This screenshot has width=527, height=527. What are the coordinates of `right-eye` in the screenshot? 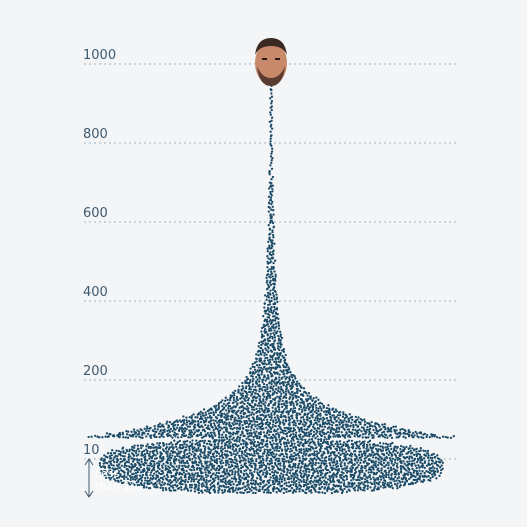 It's located at (277, 59).